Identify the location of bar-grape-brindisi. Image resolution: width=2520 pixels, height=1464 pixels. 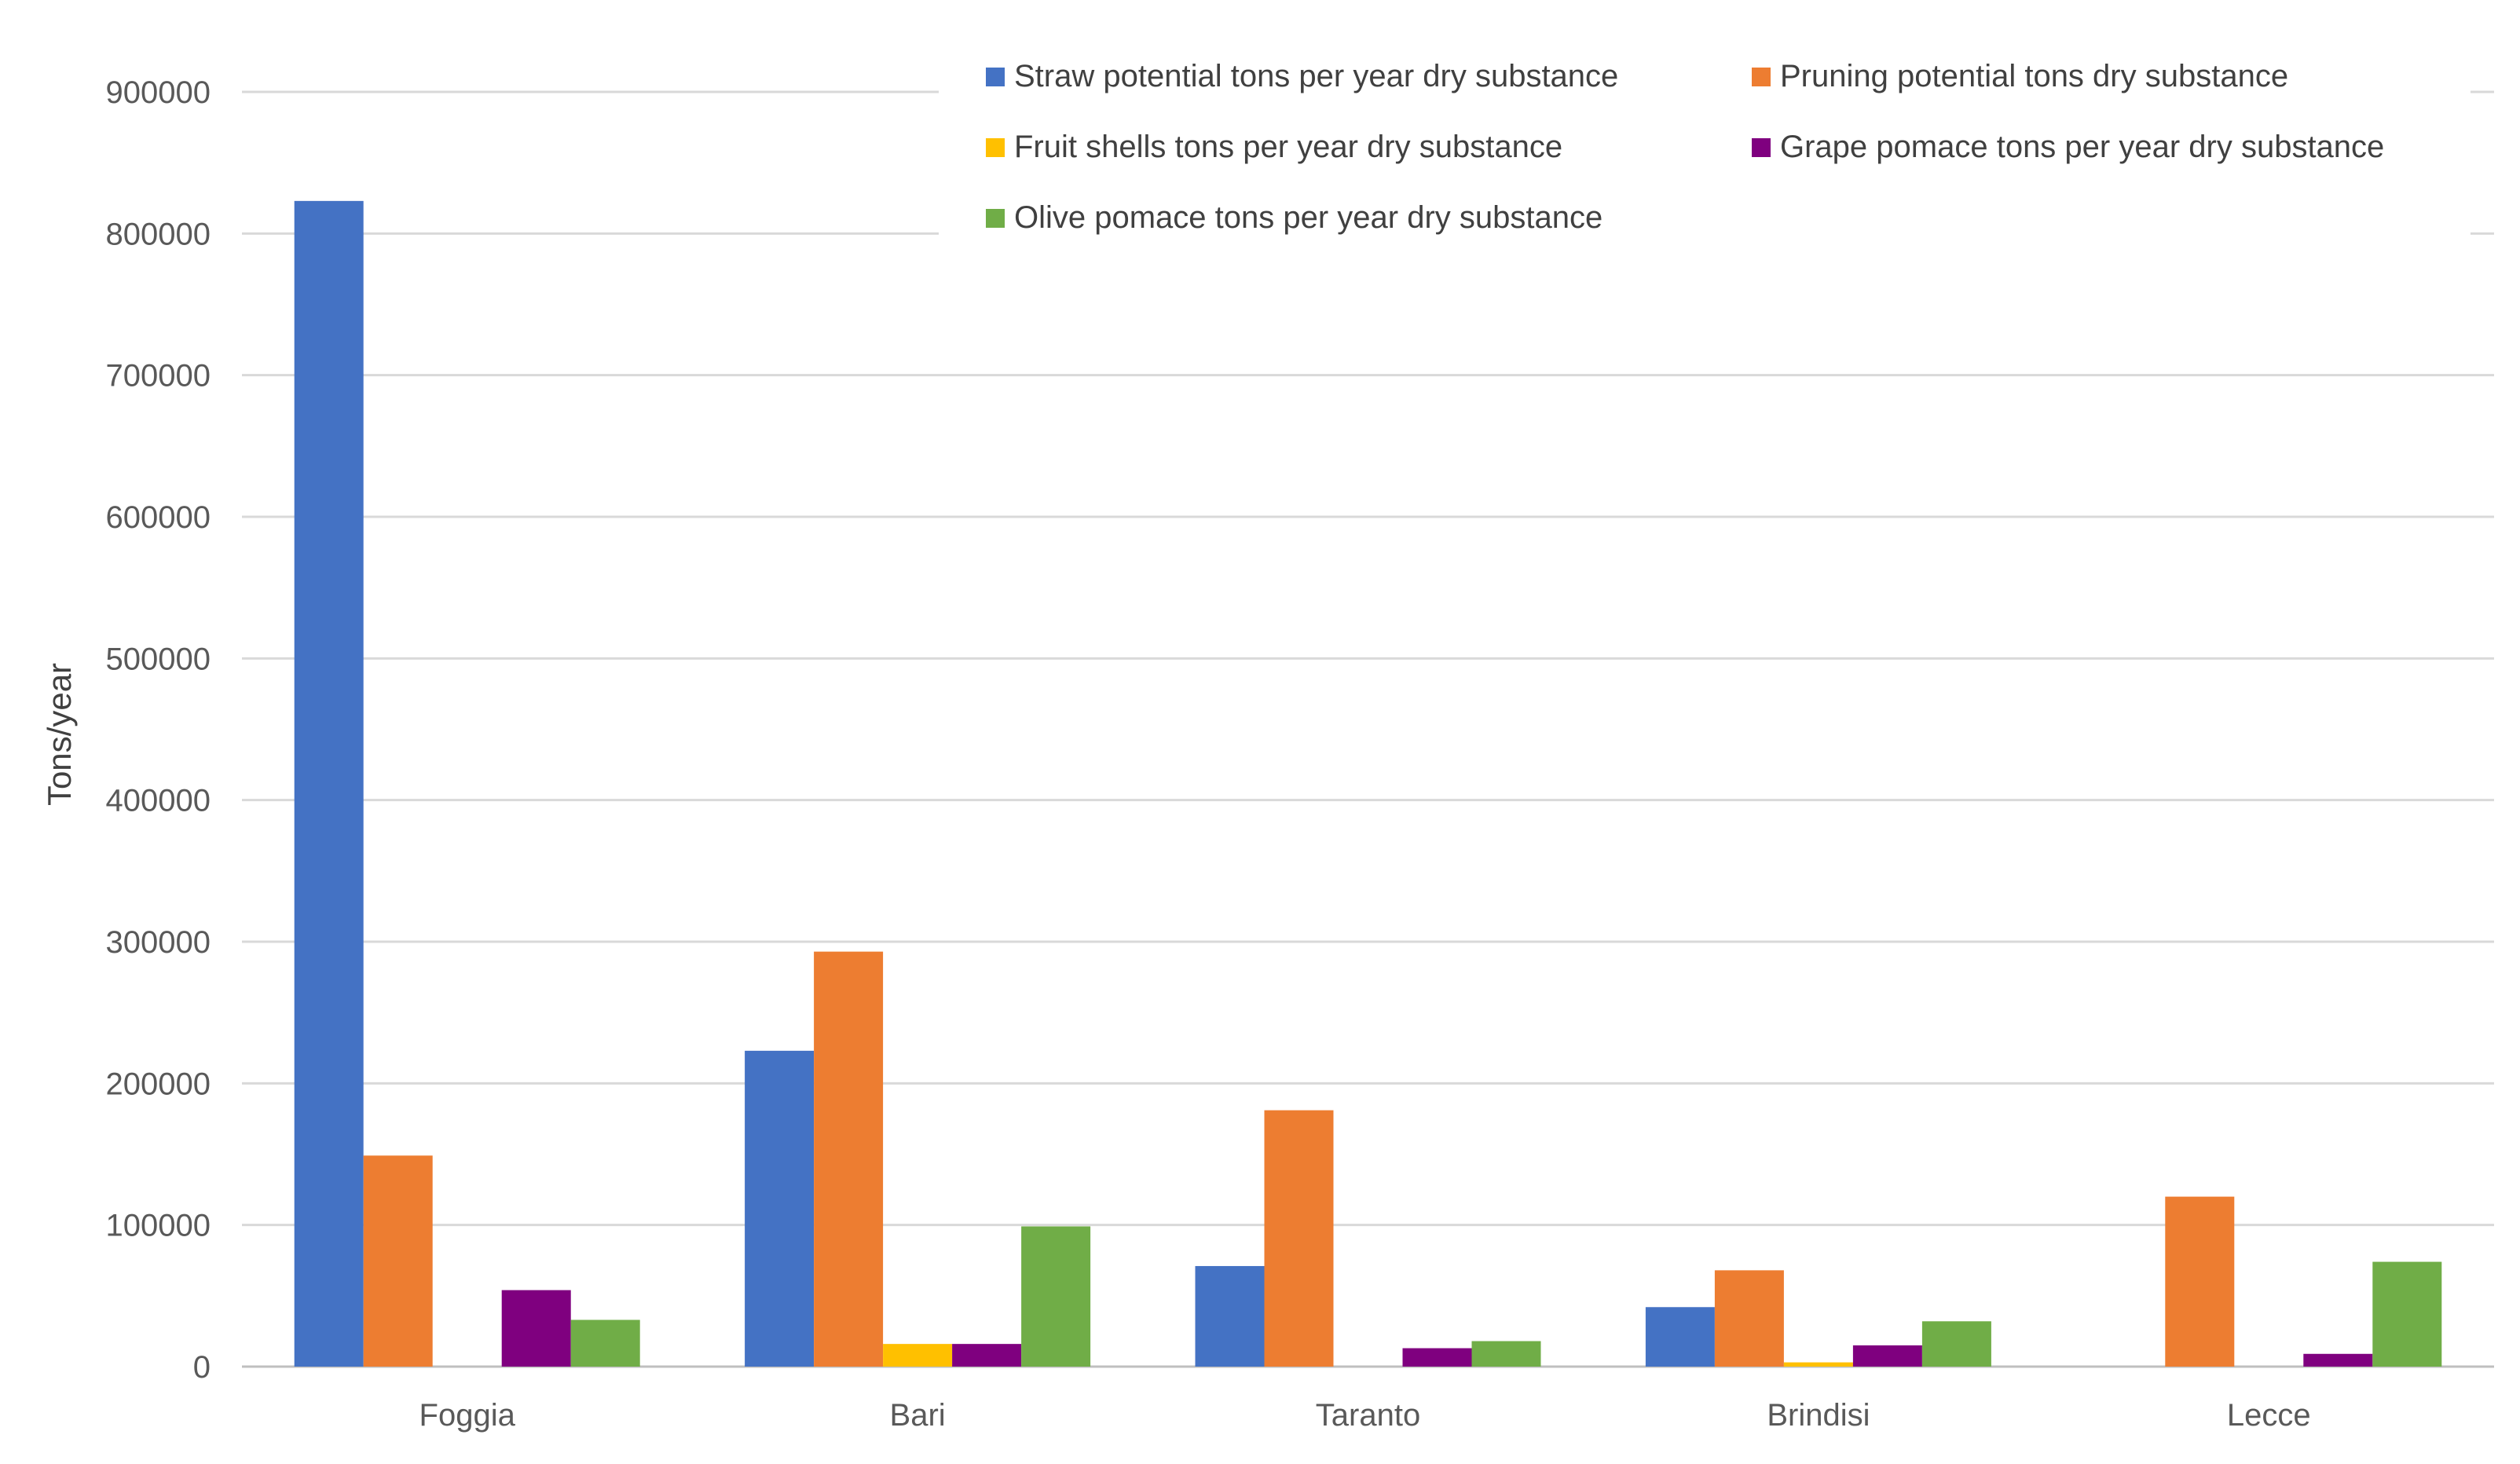
(1887, 1356).